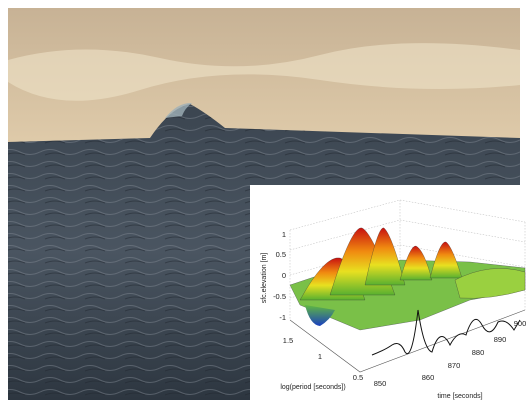 The image size is (528, 403). What do you see at coordinates (264, 278) in the screenshot?
I see `z-axis-label: sfc.elevation [m]` at bounding box center [264, 278].